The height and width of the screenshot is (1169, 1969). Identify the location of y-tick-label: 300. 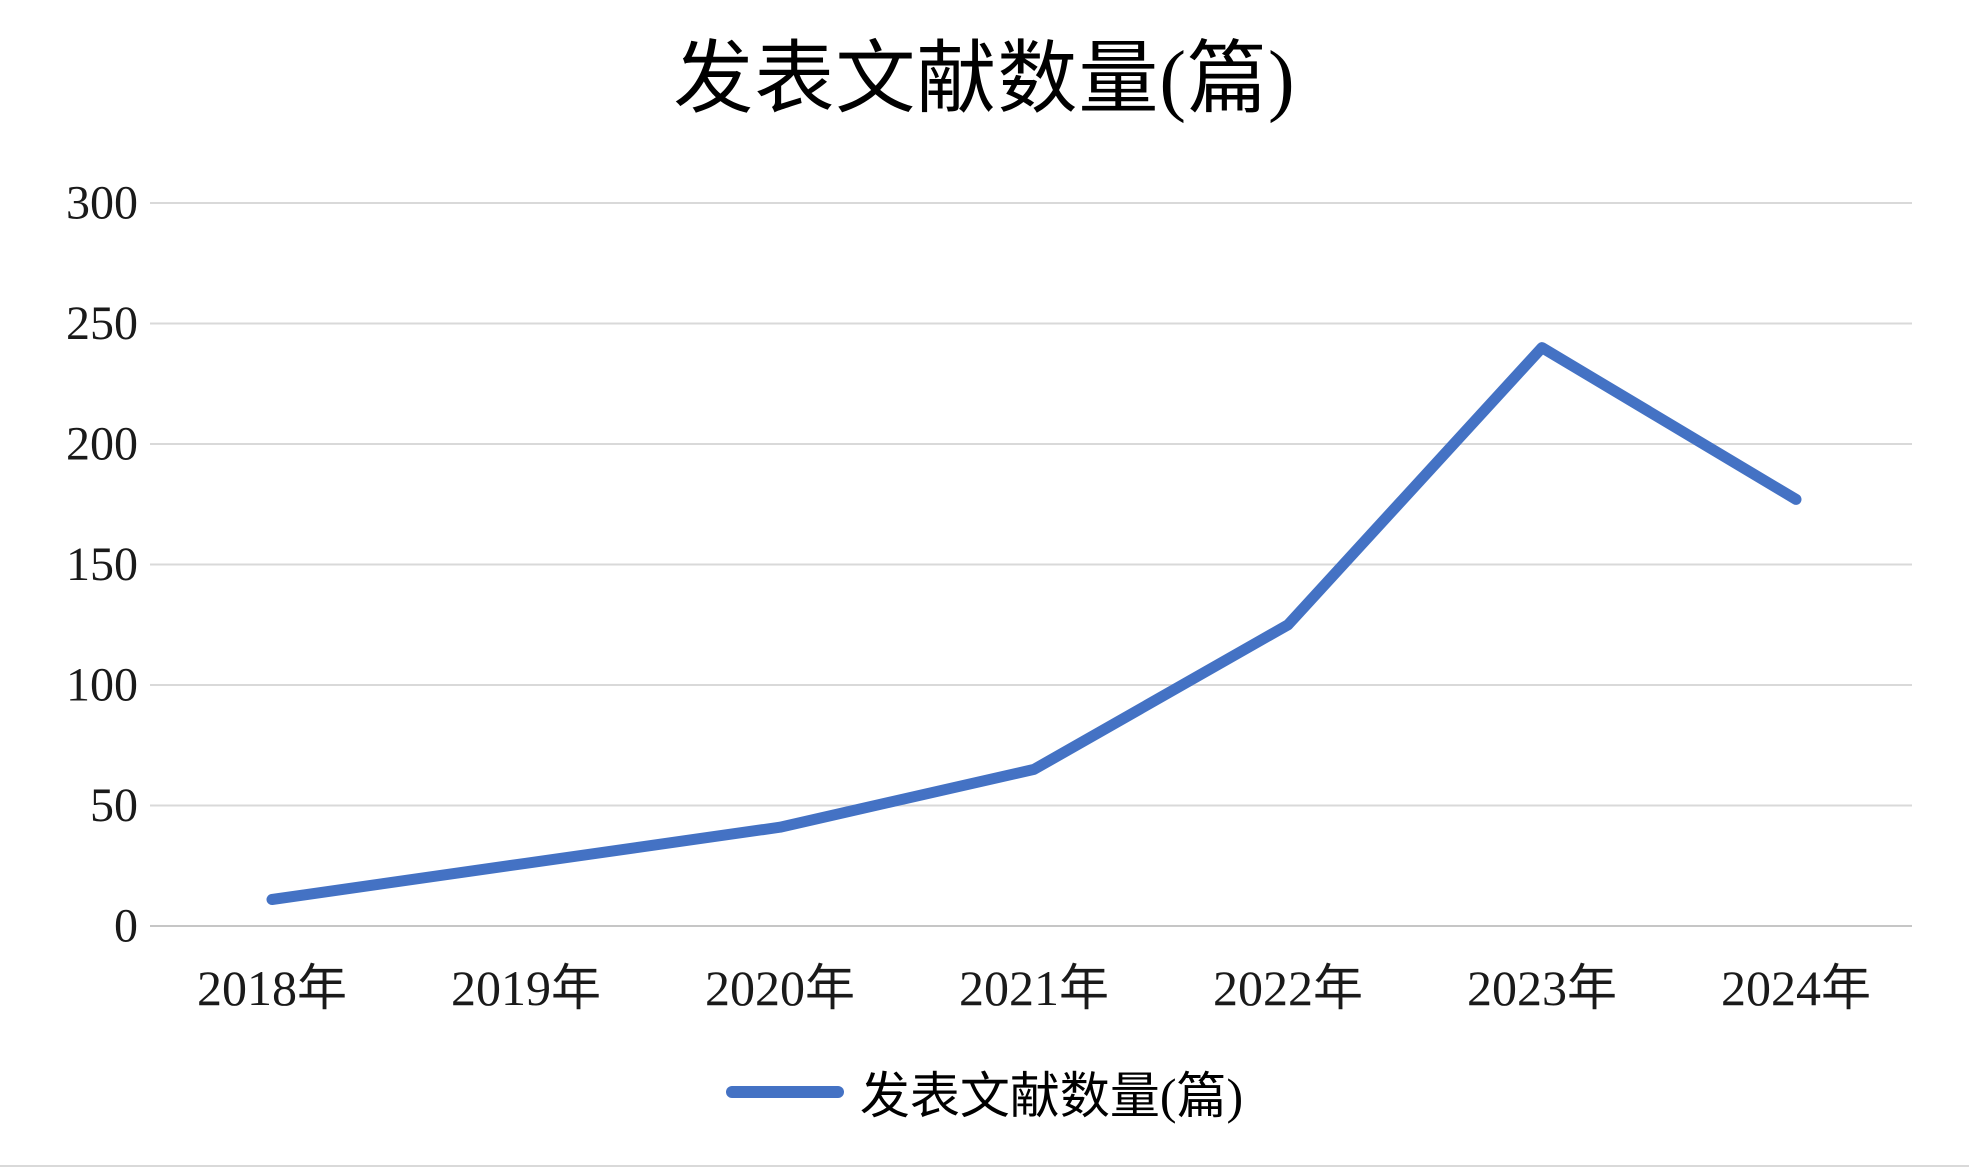
(102, 203).